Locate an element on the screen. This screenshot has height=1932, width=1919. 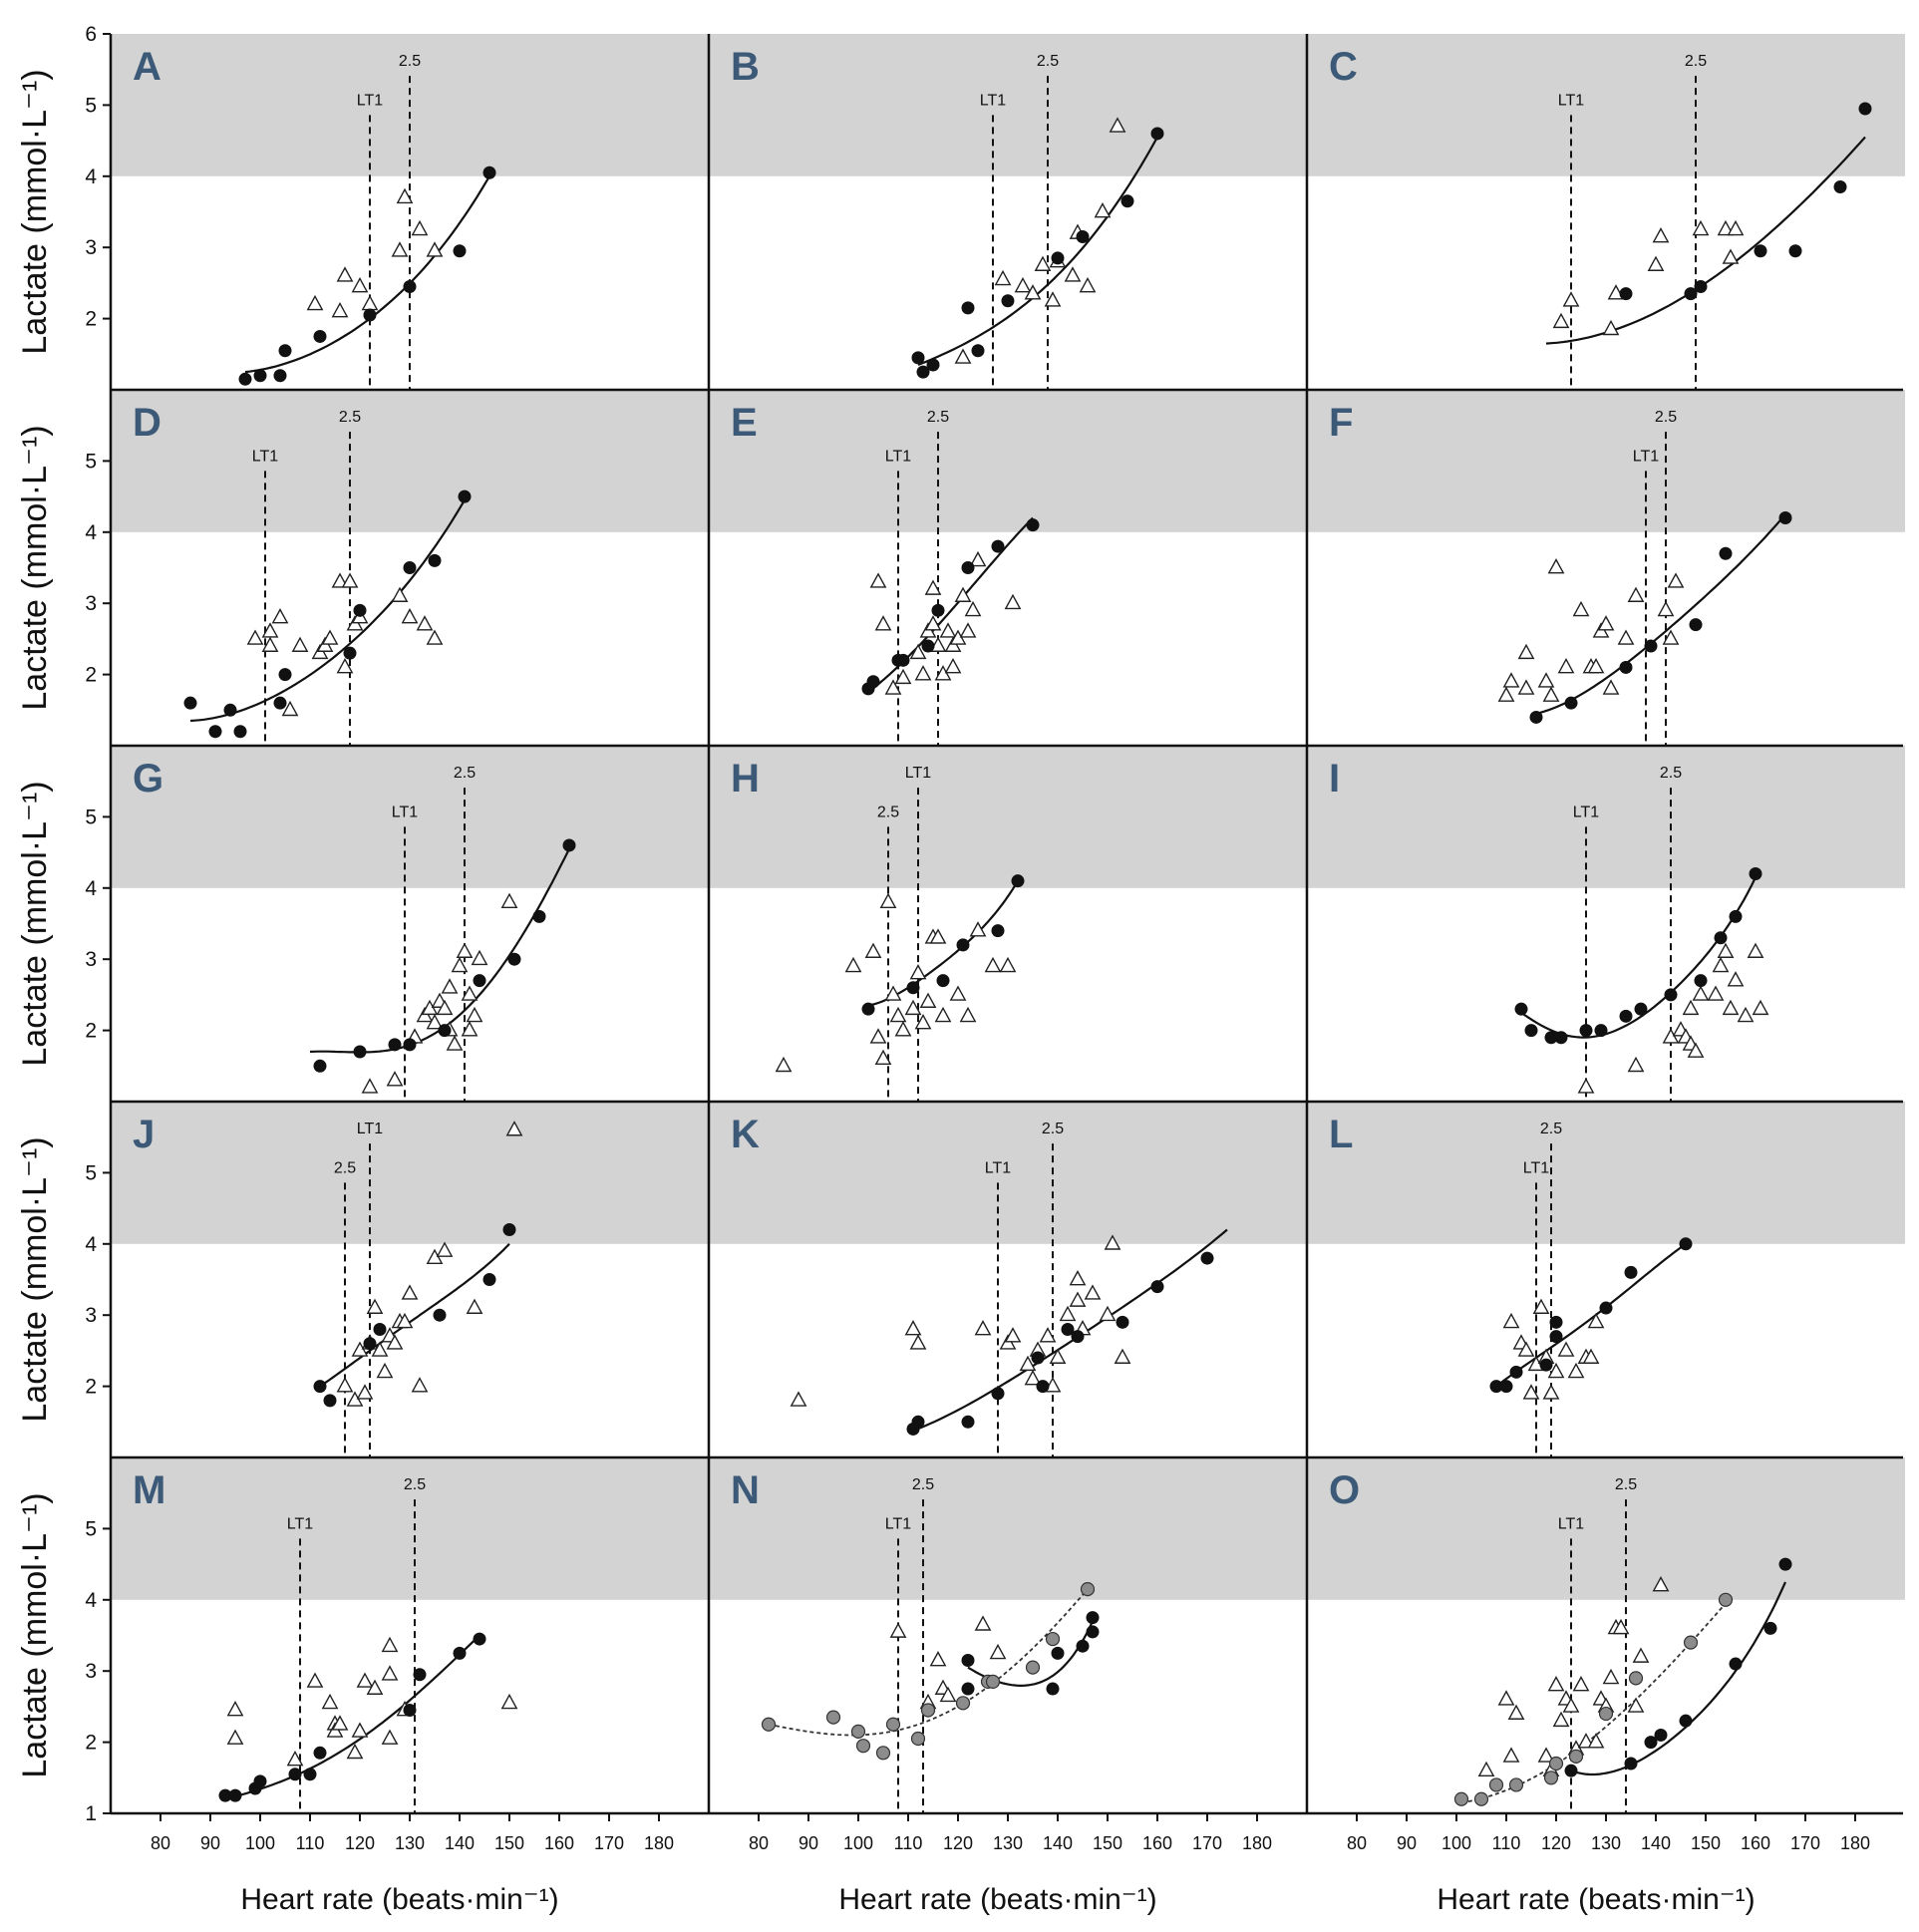
panel-label: D is located at coordinates (147, 423).